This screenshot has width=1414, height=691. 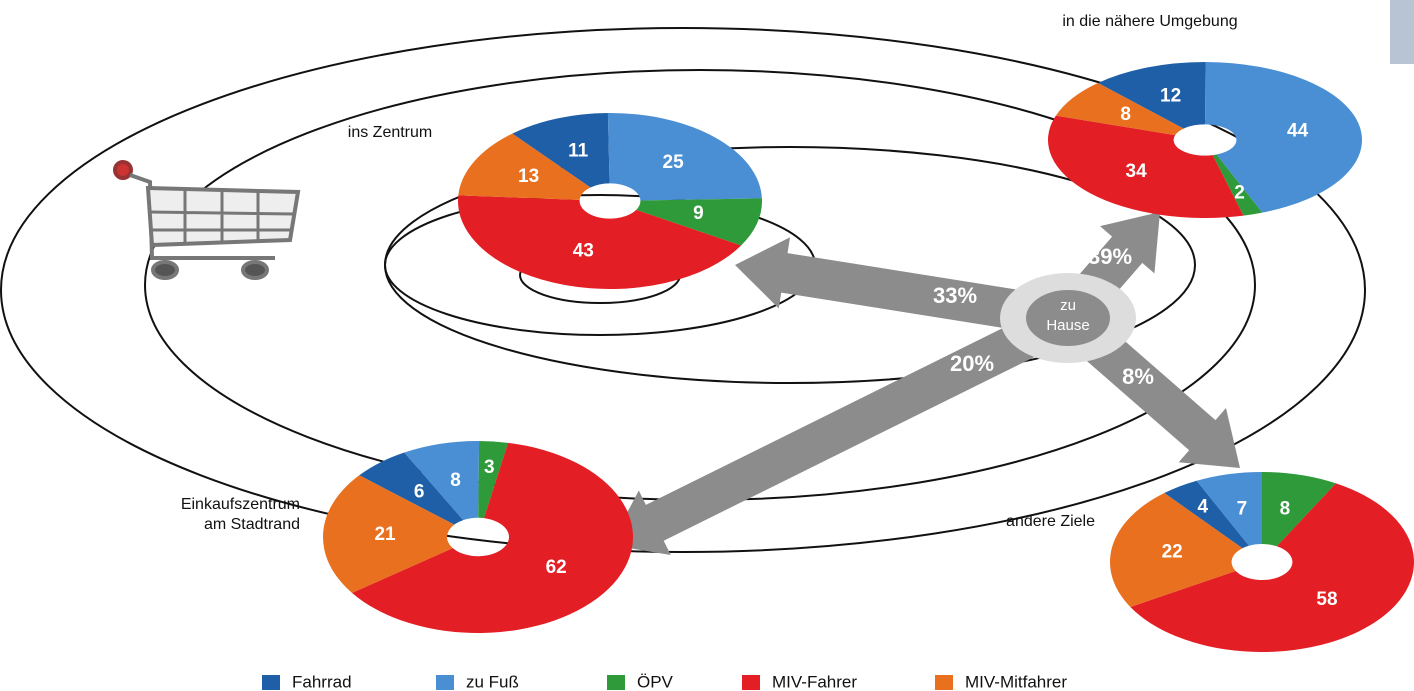 What do you see at coordinates (489, 467) in the screenshot?
I see `slice-label: 3` at bounding box center [489, 467].